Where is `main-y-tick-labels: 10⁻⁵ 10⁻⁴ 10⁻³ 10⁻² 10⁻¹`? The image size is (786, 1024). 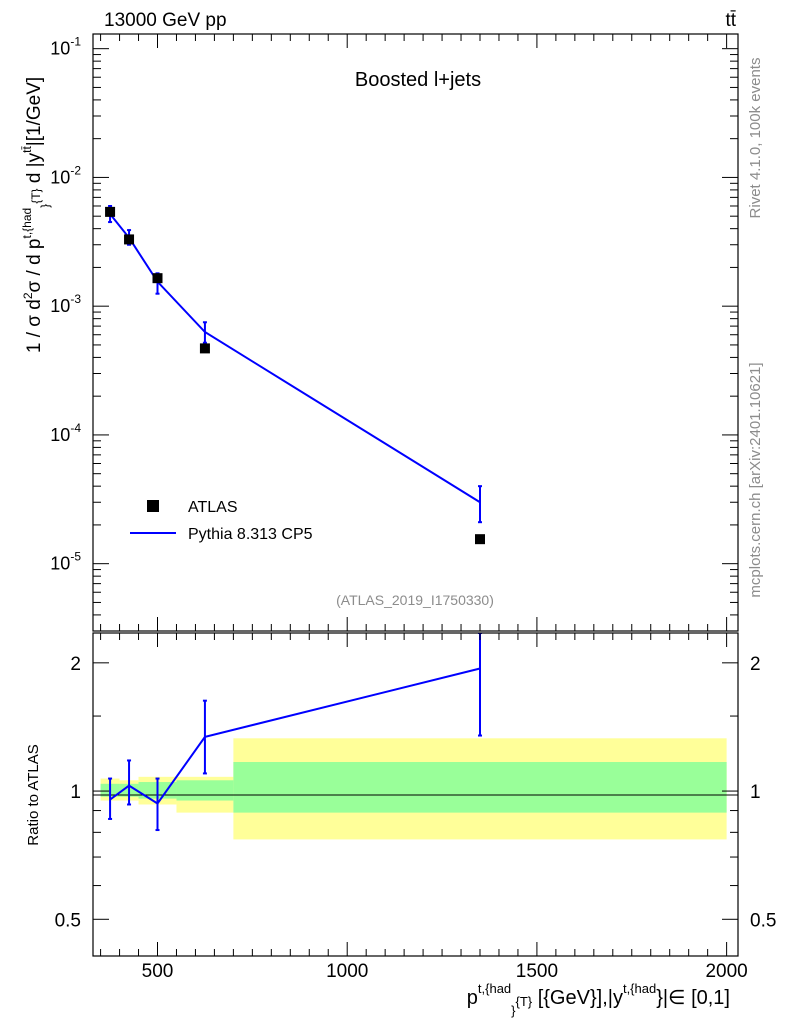 main-y-tick-labels: 10⁻⁵ 10⁻⁴ 10⁻³ 10⁻² 10⁻¹ is located at coordinates (65, 304).